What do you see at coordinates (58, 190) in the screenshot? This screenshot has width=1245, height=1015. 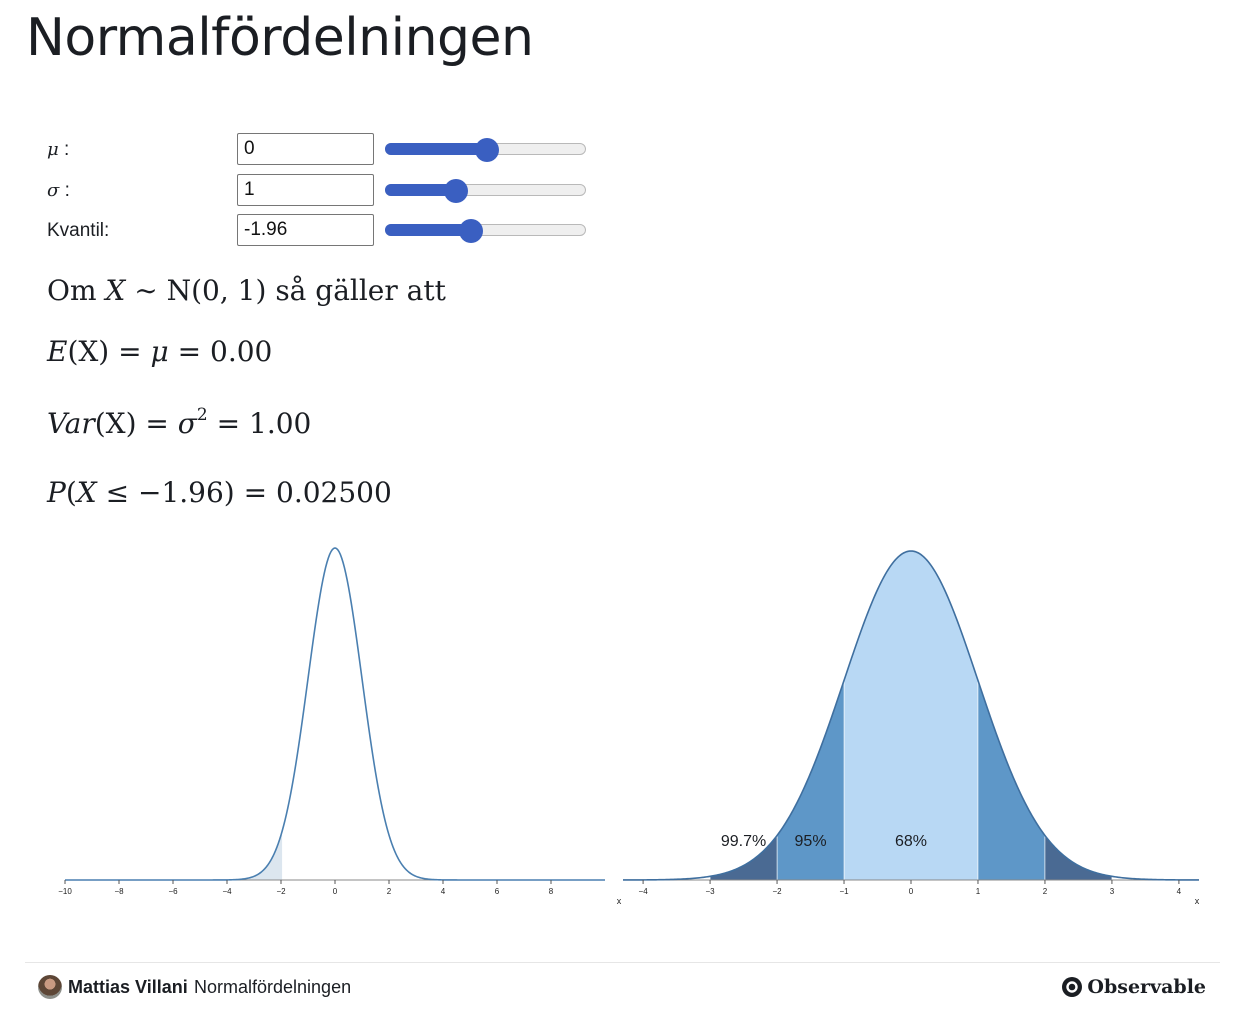 I see `sigma-label: σ :` at bounding box center [58, 190].